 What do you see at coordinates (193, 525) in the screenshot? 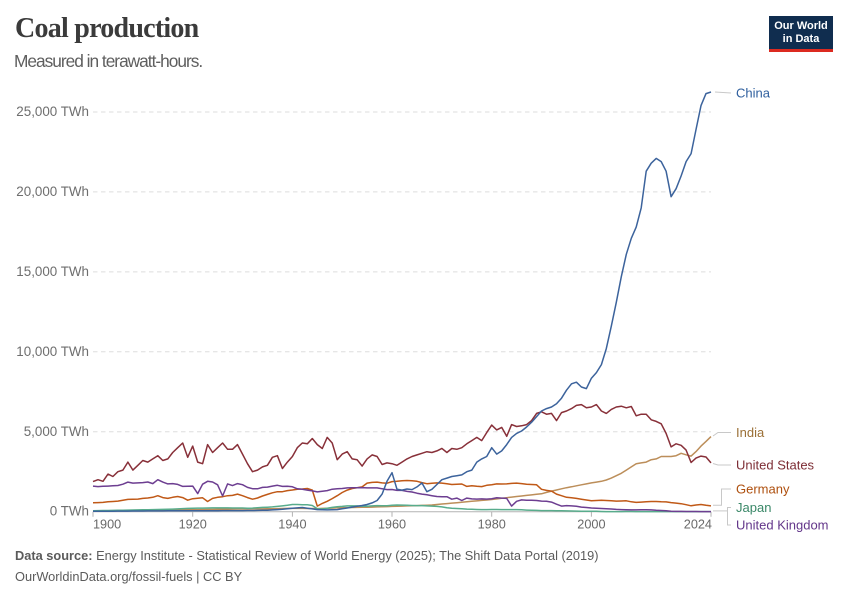
I see `svg-text: 1920` at bounding box center [193, 525].